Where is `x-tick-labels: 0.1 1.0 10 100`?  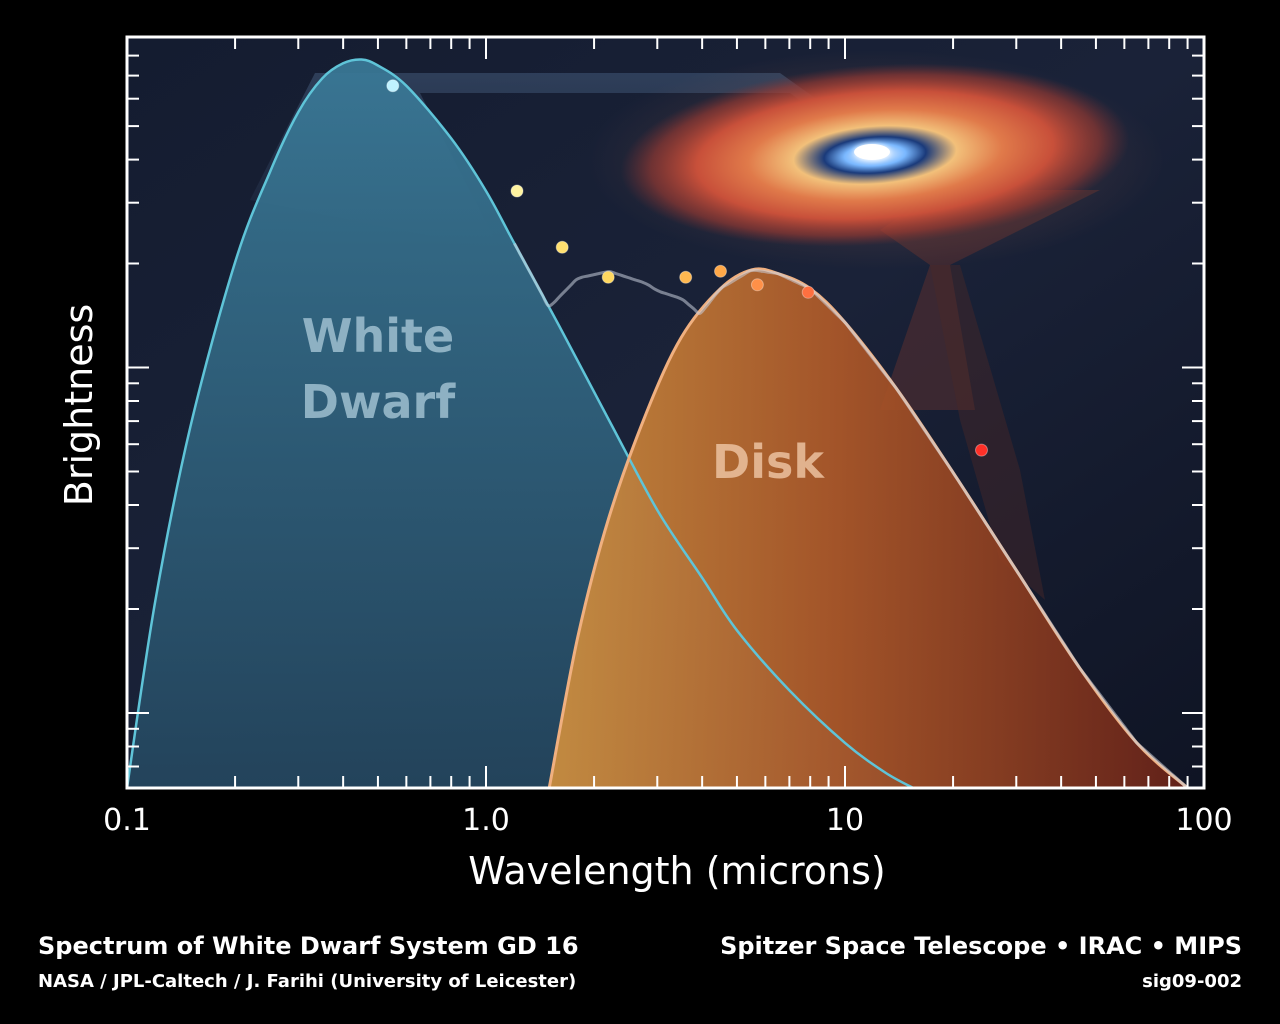
x-tick-labels: 0.1 1.0 10 100 is located at coordinates (667, 820).